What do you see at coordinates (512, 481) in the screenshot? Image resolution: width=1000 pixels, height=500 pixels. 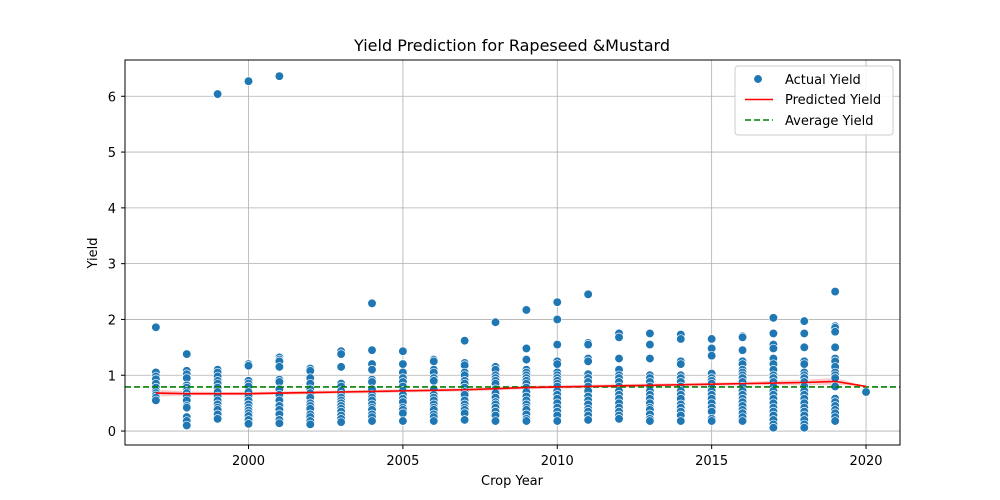 I see `x-axis-label: Crop Year` at bounding box center [512, 481].